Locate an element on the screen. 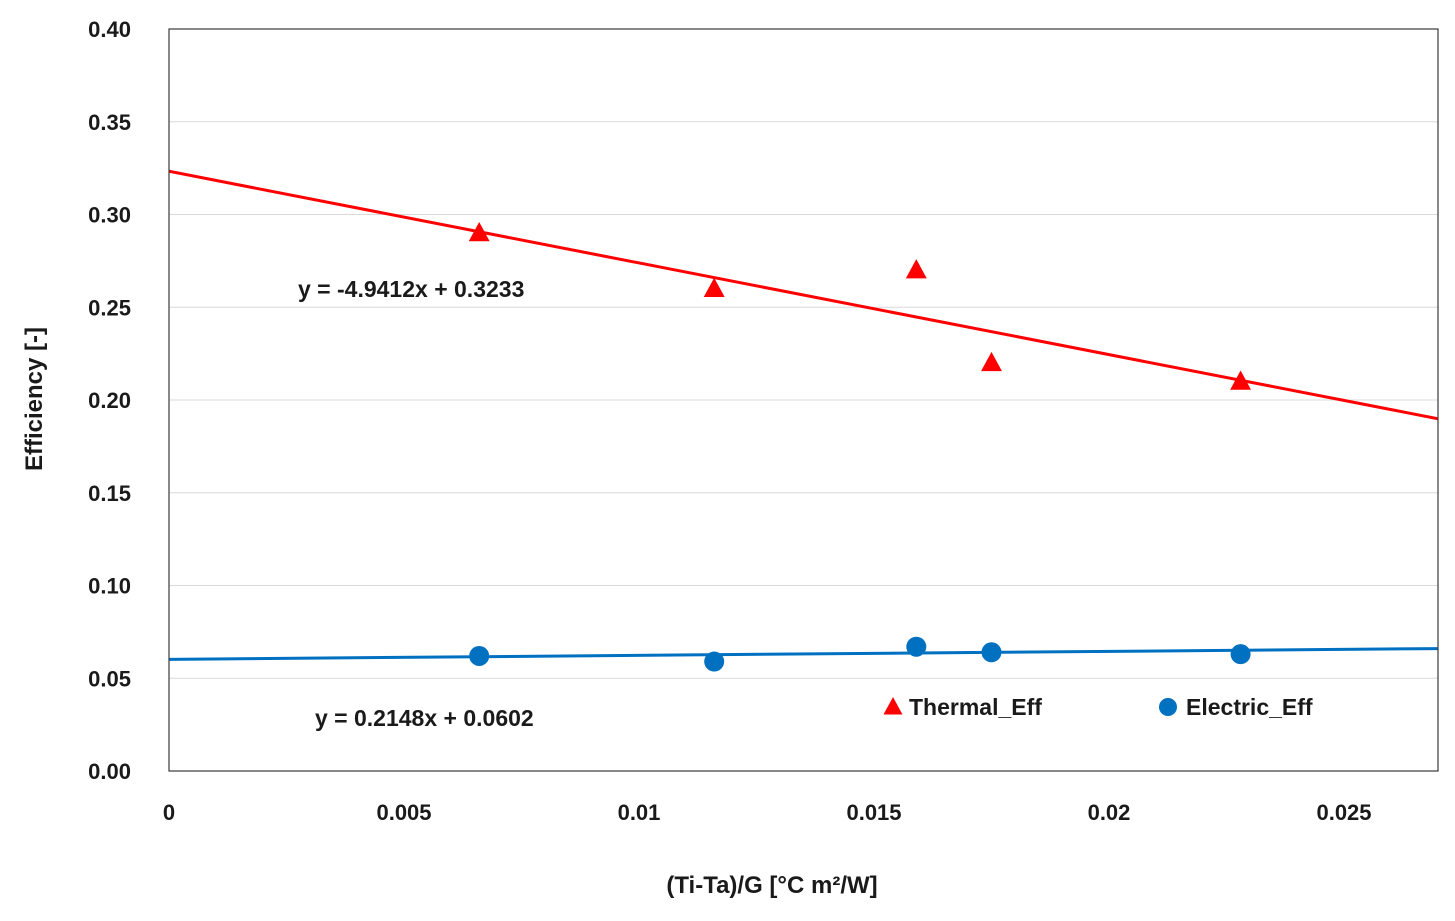 The width and height of the screenshot is (1455, 921). y-tick-label: 0.00 is located at coordinates (109, 771).